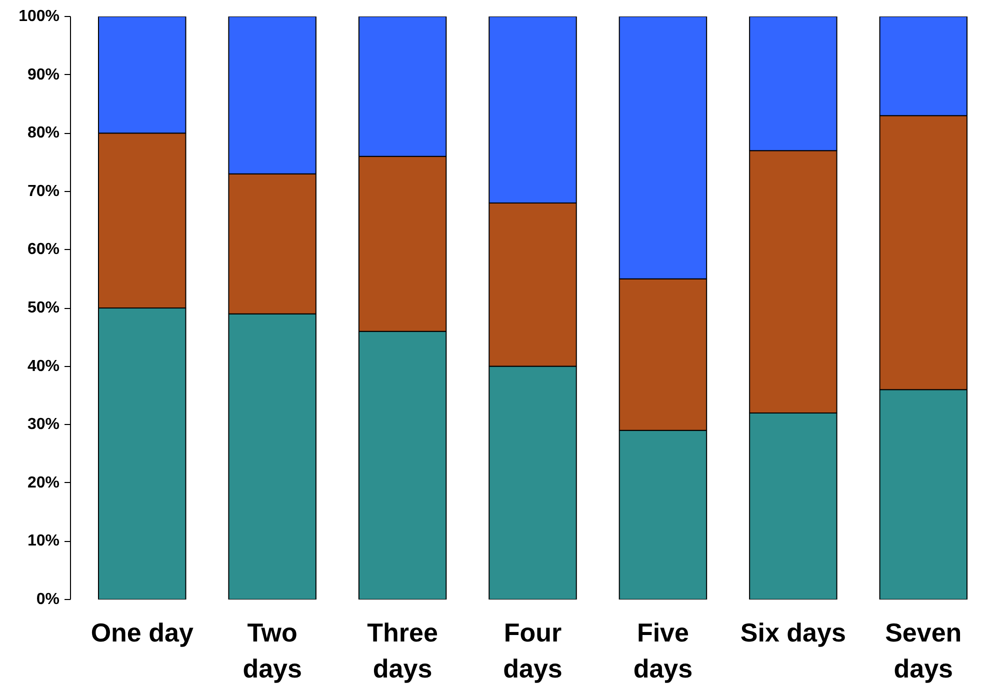 The width and height of the screenshot is (998, 686). What do you see at coordinates (43, 75) in the screenshot?
I see `y-tick-label: 90%` at bounding box center [43, 75].